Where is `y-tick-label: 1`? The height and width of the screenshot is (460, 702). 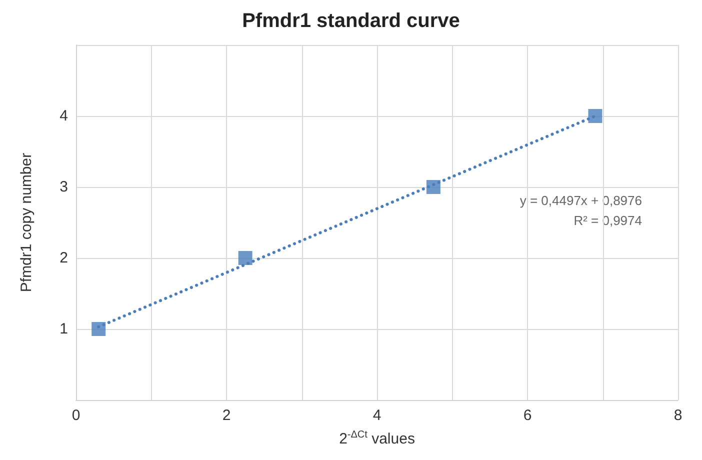 y-tick-label: 1 is located at coordinates (64, 329).